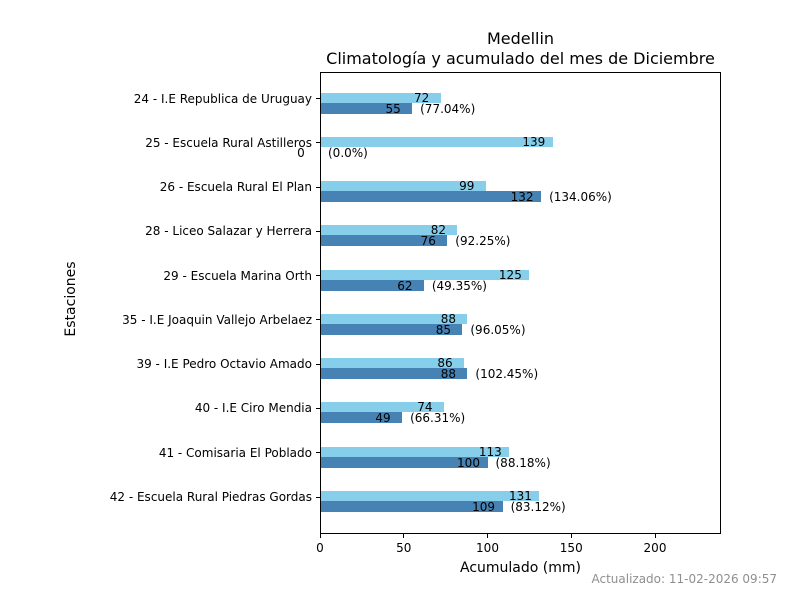  What do you see at coordinates (235, 452) in the screenshot?
I see `station-label: 41 - Comisaria El Poblado` at bounding box center [235, 452].